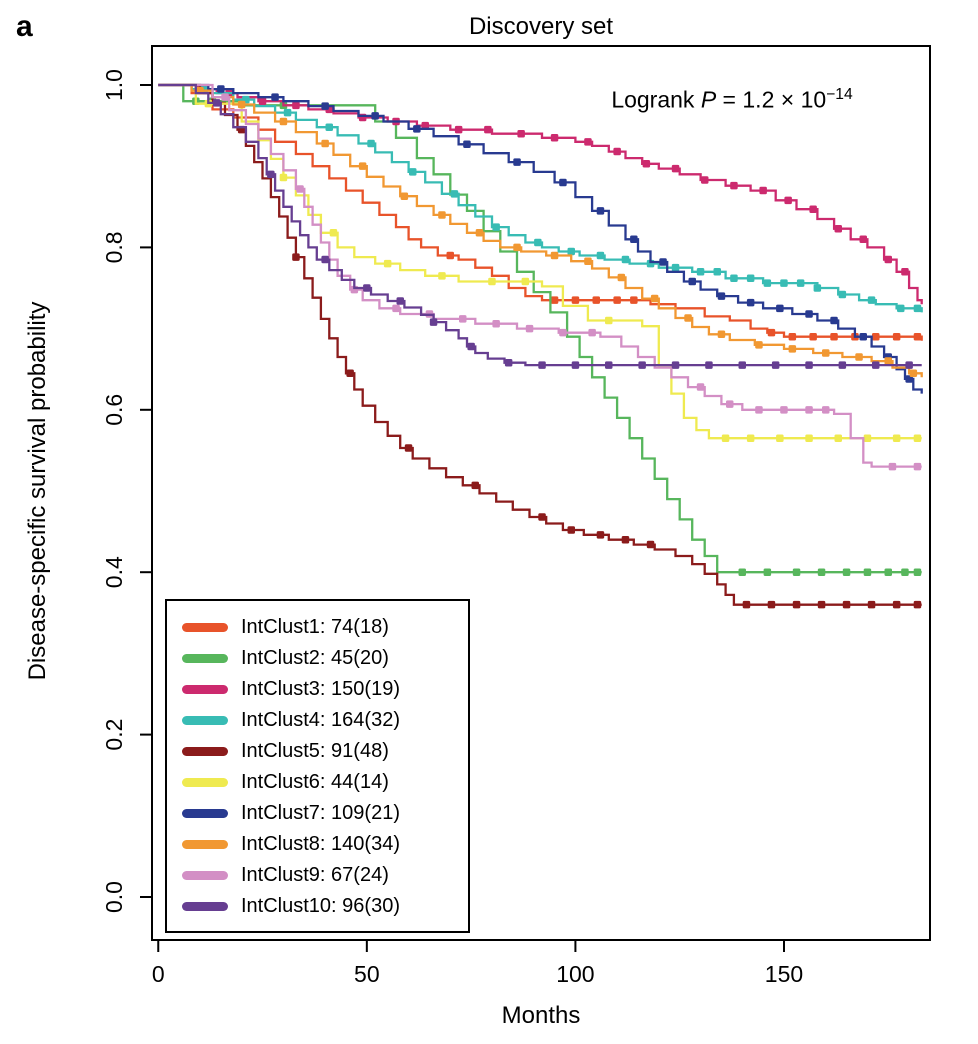  I want to click on legend-item-IntClust3: IntClust3: 150(19), so click(325, 689).